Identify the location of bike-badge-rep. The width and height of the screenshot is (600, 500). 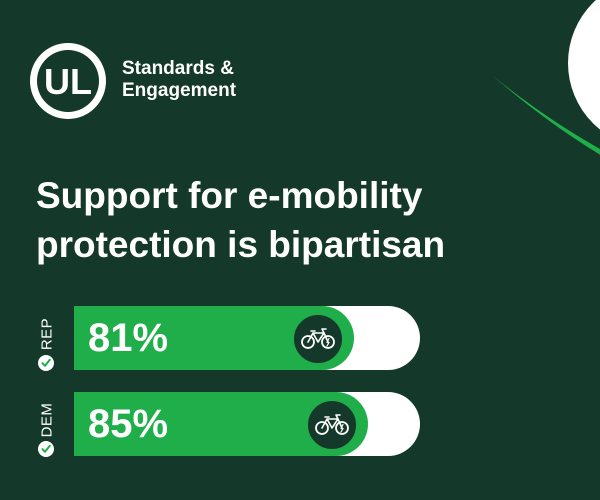
(318, 339).